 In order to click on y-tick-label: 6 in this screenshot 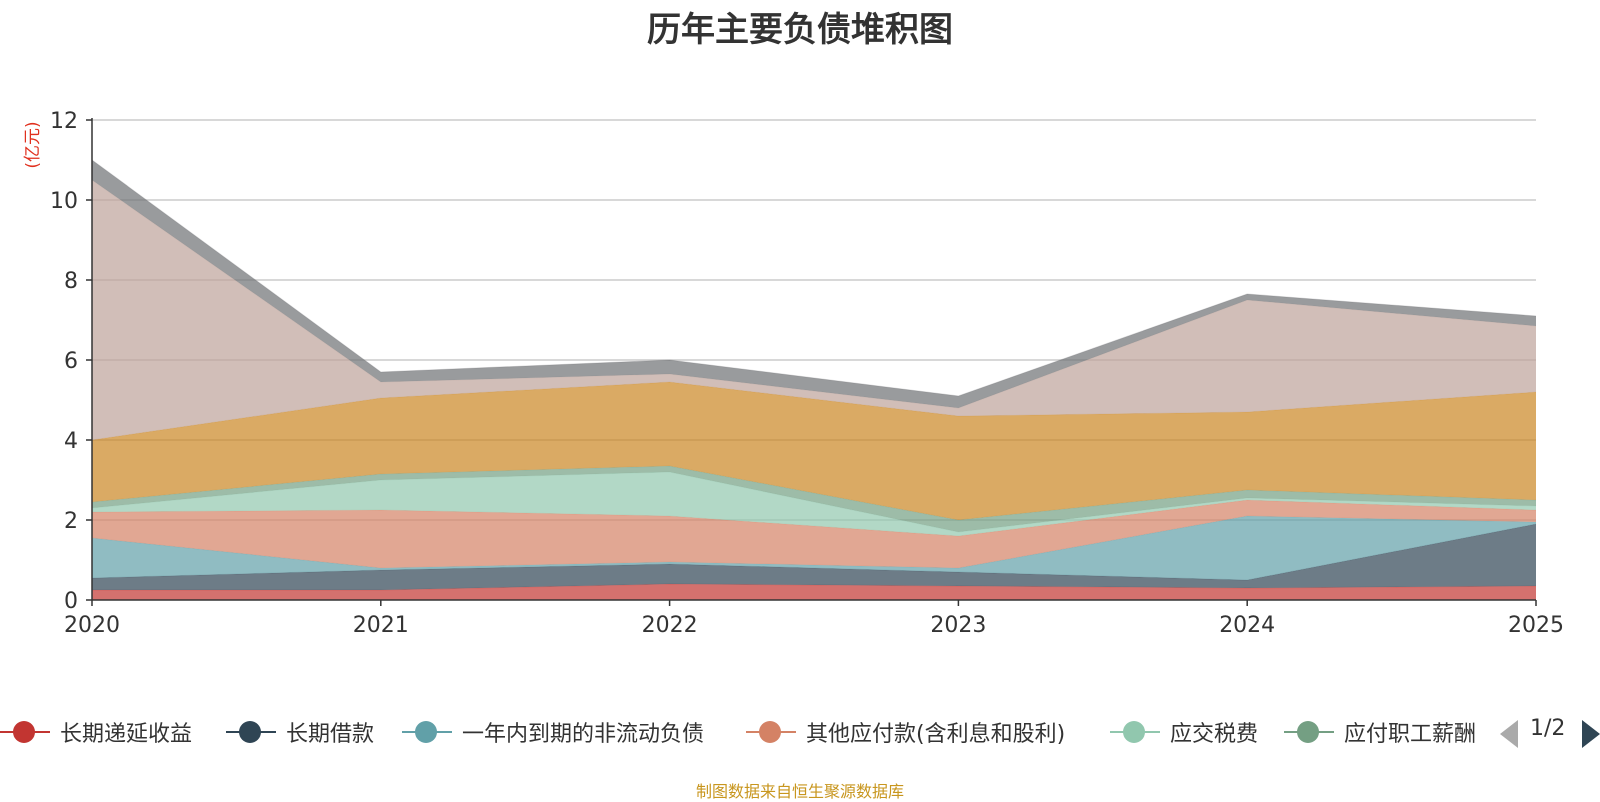, I will do `click(71, 361)`.